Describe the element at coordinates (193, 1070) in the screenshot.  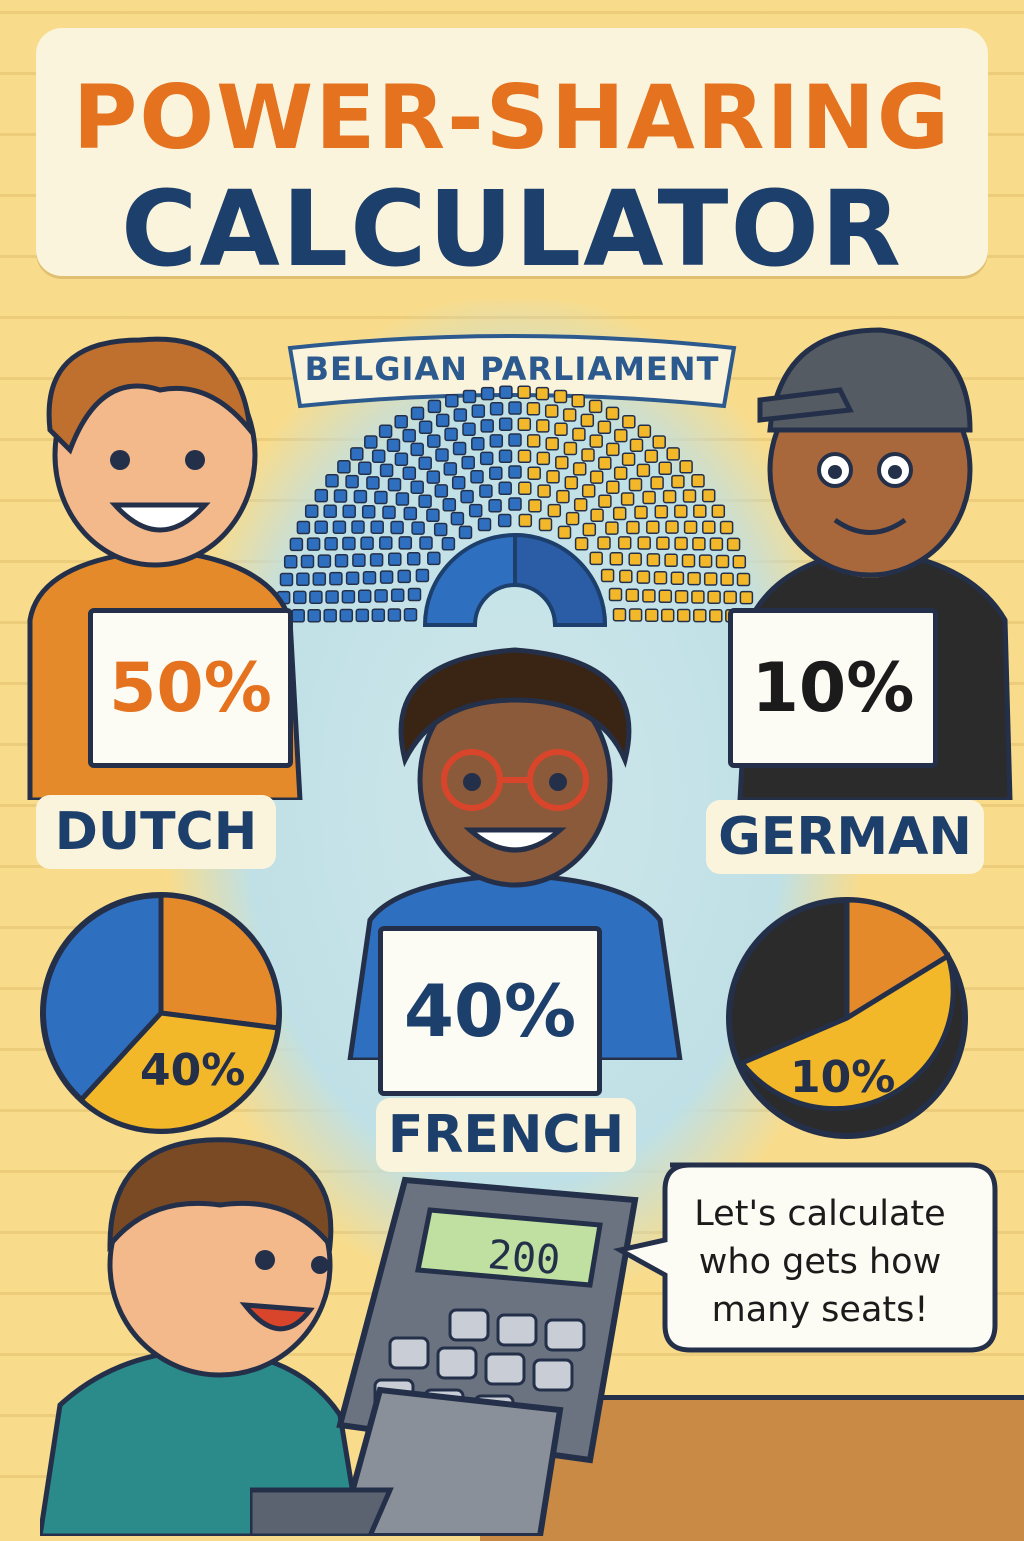
I see `pie-left-label: 40%` at that location.